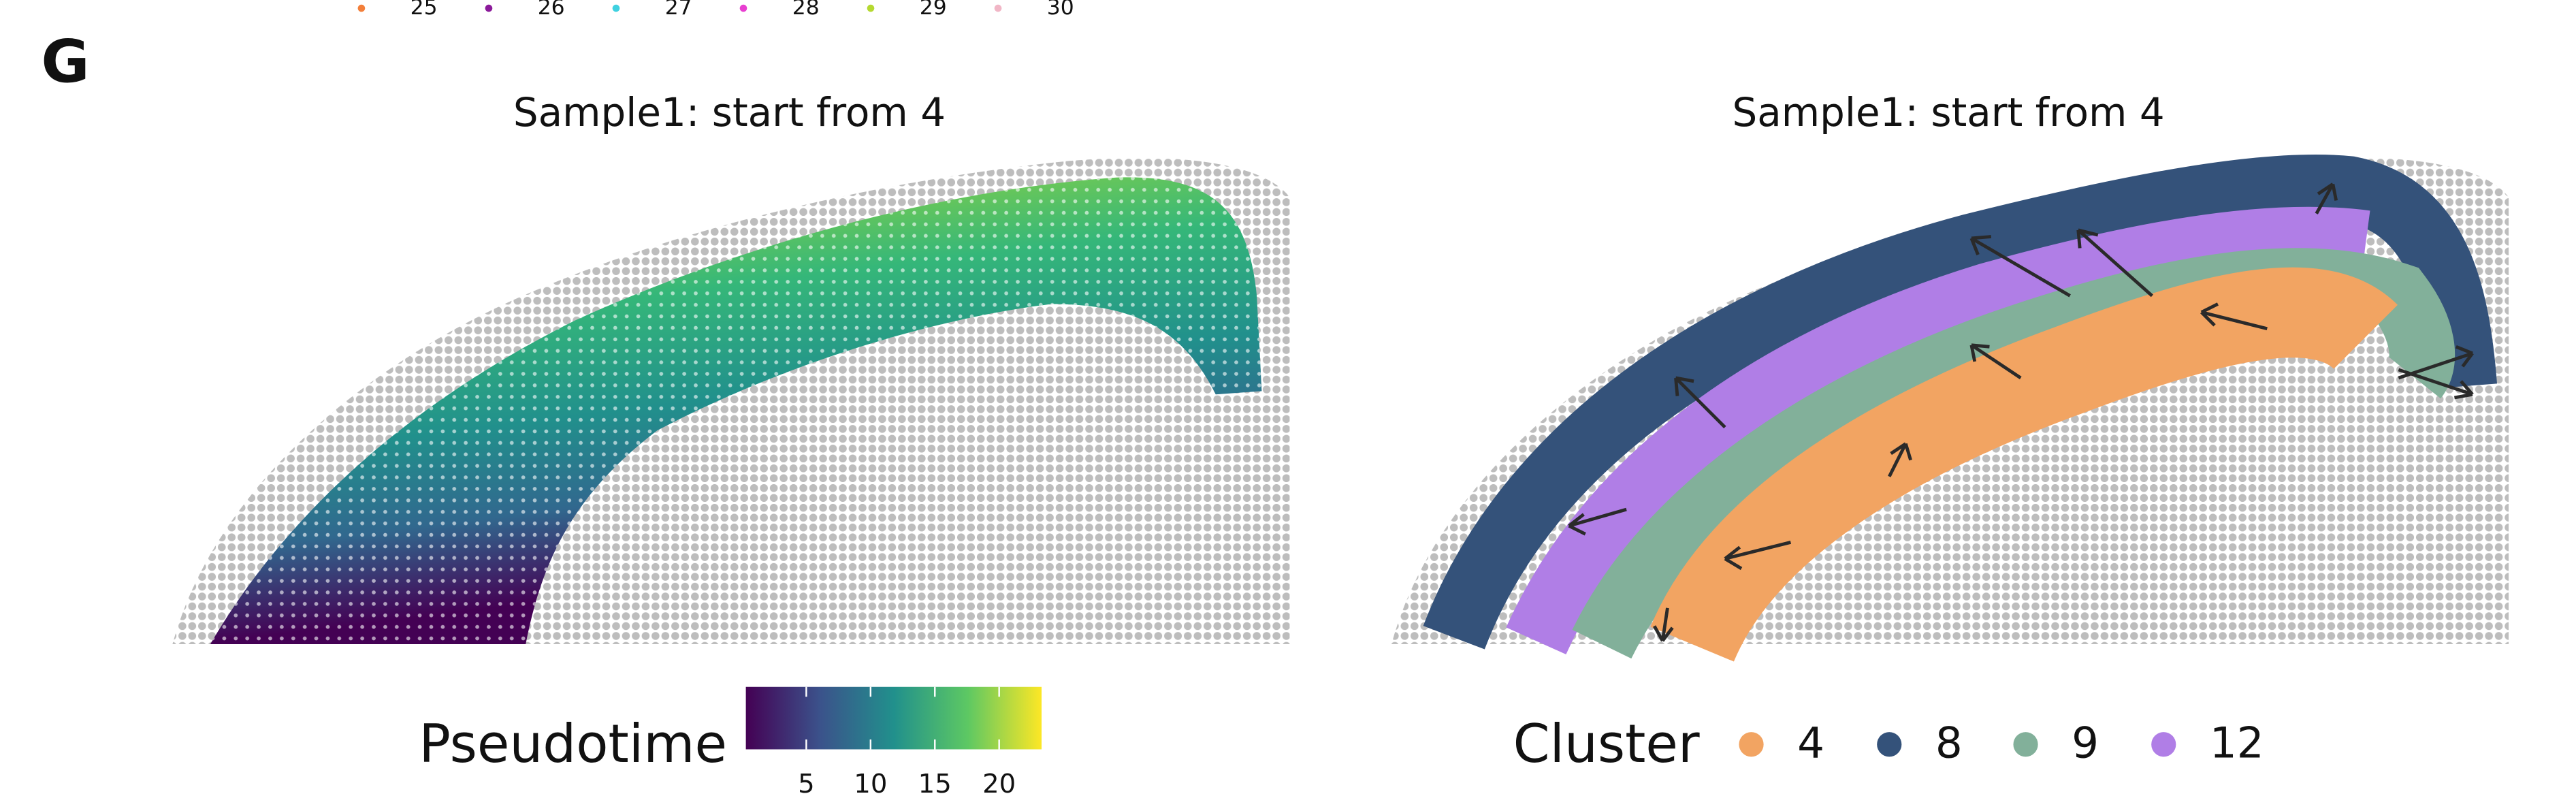 This screenshot has width=2576, height=796. Describe the element at coordinates (424, 10) in the screenshot. I see `legend-label: 25` at that location.